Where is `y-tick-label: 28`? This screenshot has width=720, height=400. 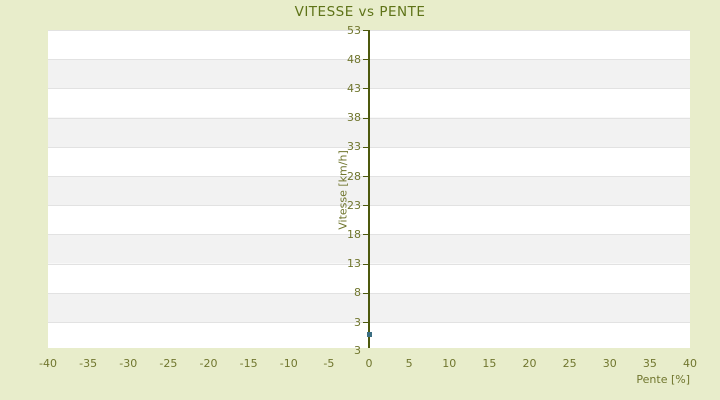 y-tick-label: 28 is located at coordinates (354, 176).